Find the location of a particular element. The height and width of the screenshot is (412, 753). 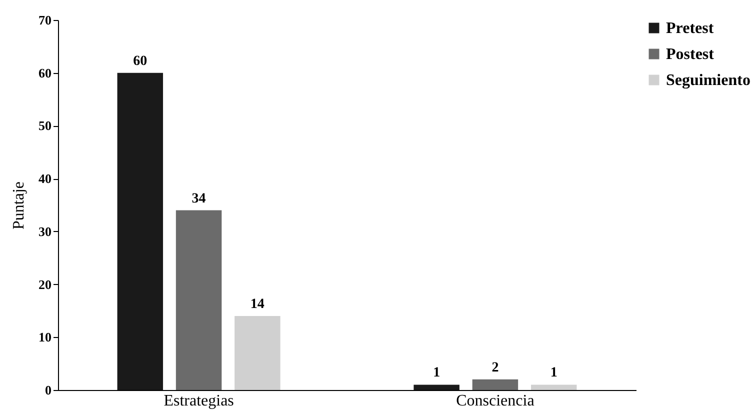

y-tick-label: 50 is located at coordinates (45, 126).